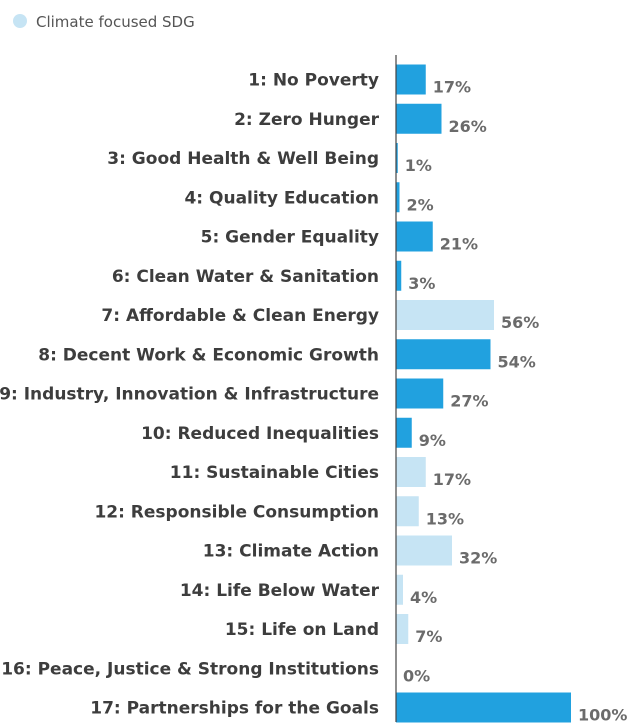 The image size is (631, 728). Describe the element at coordinates (243, 159) in the screenshot. I see `category-label: 3: Good Health & Well Being` at that location.